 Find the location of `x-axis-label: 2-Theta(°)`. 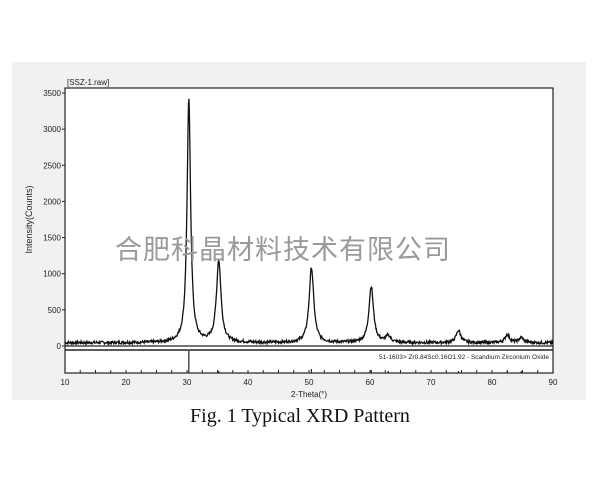

x-axis-label: 2-Theta(°) is located at coordinates (309, 394).